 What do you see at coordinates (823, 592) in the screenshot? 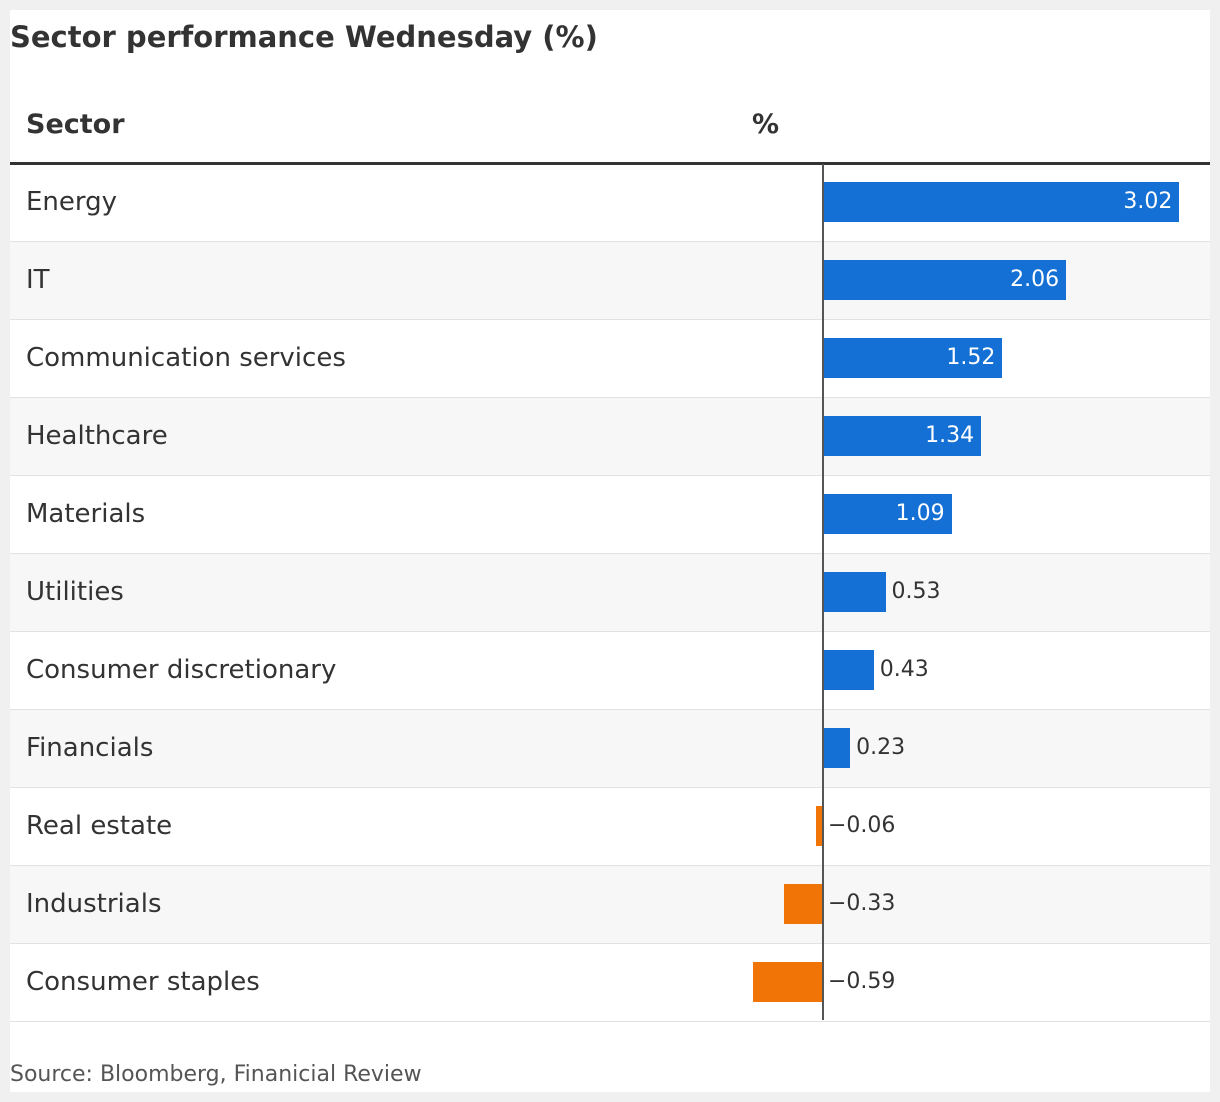
I see `zero-axis-line` at bounding box center [823, 592].